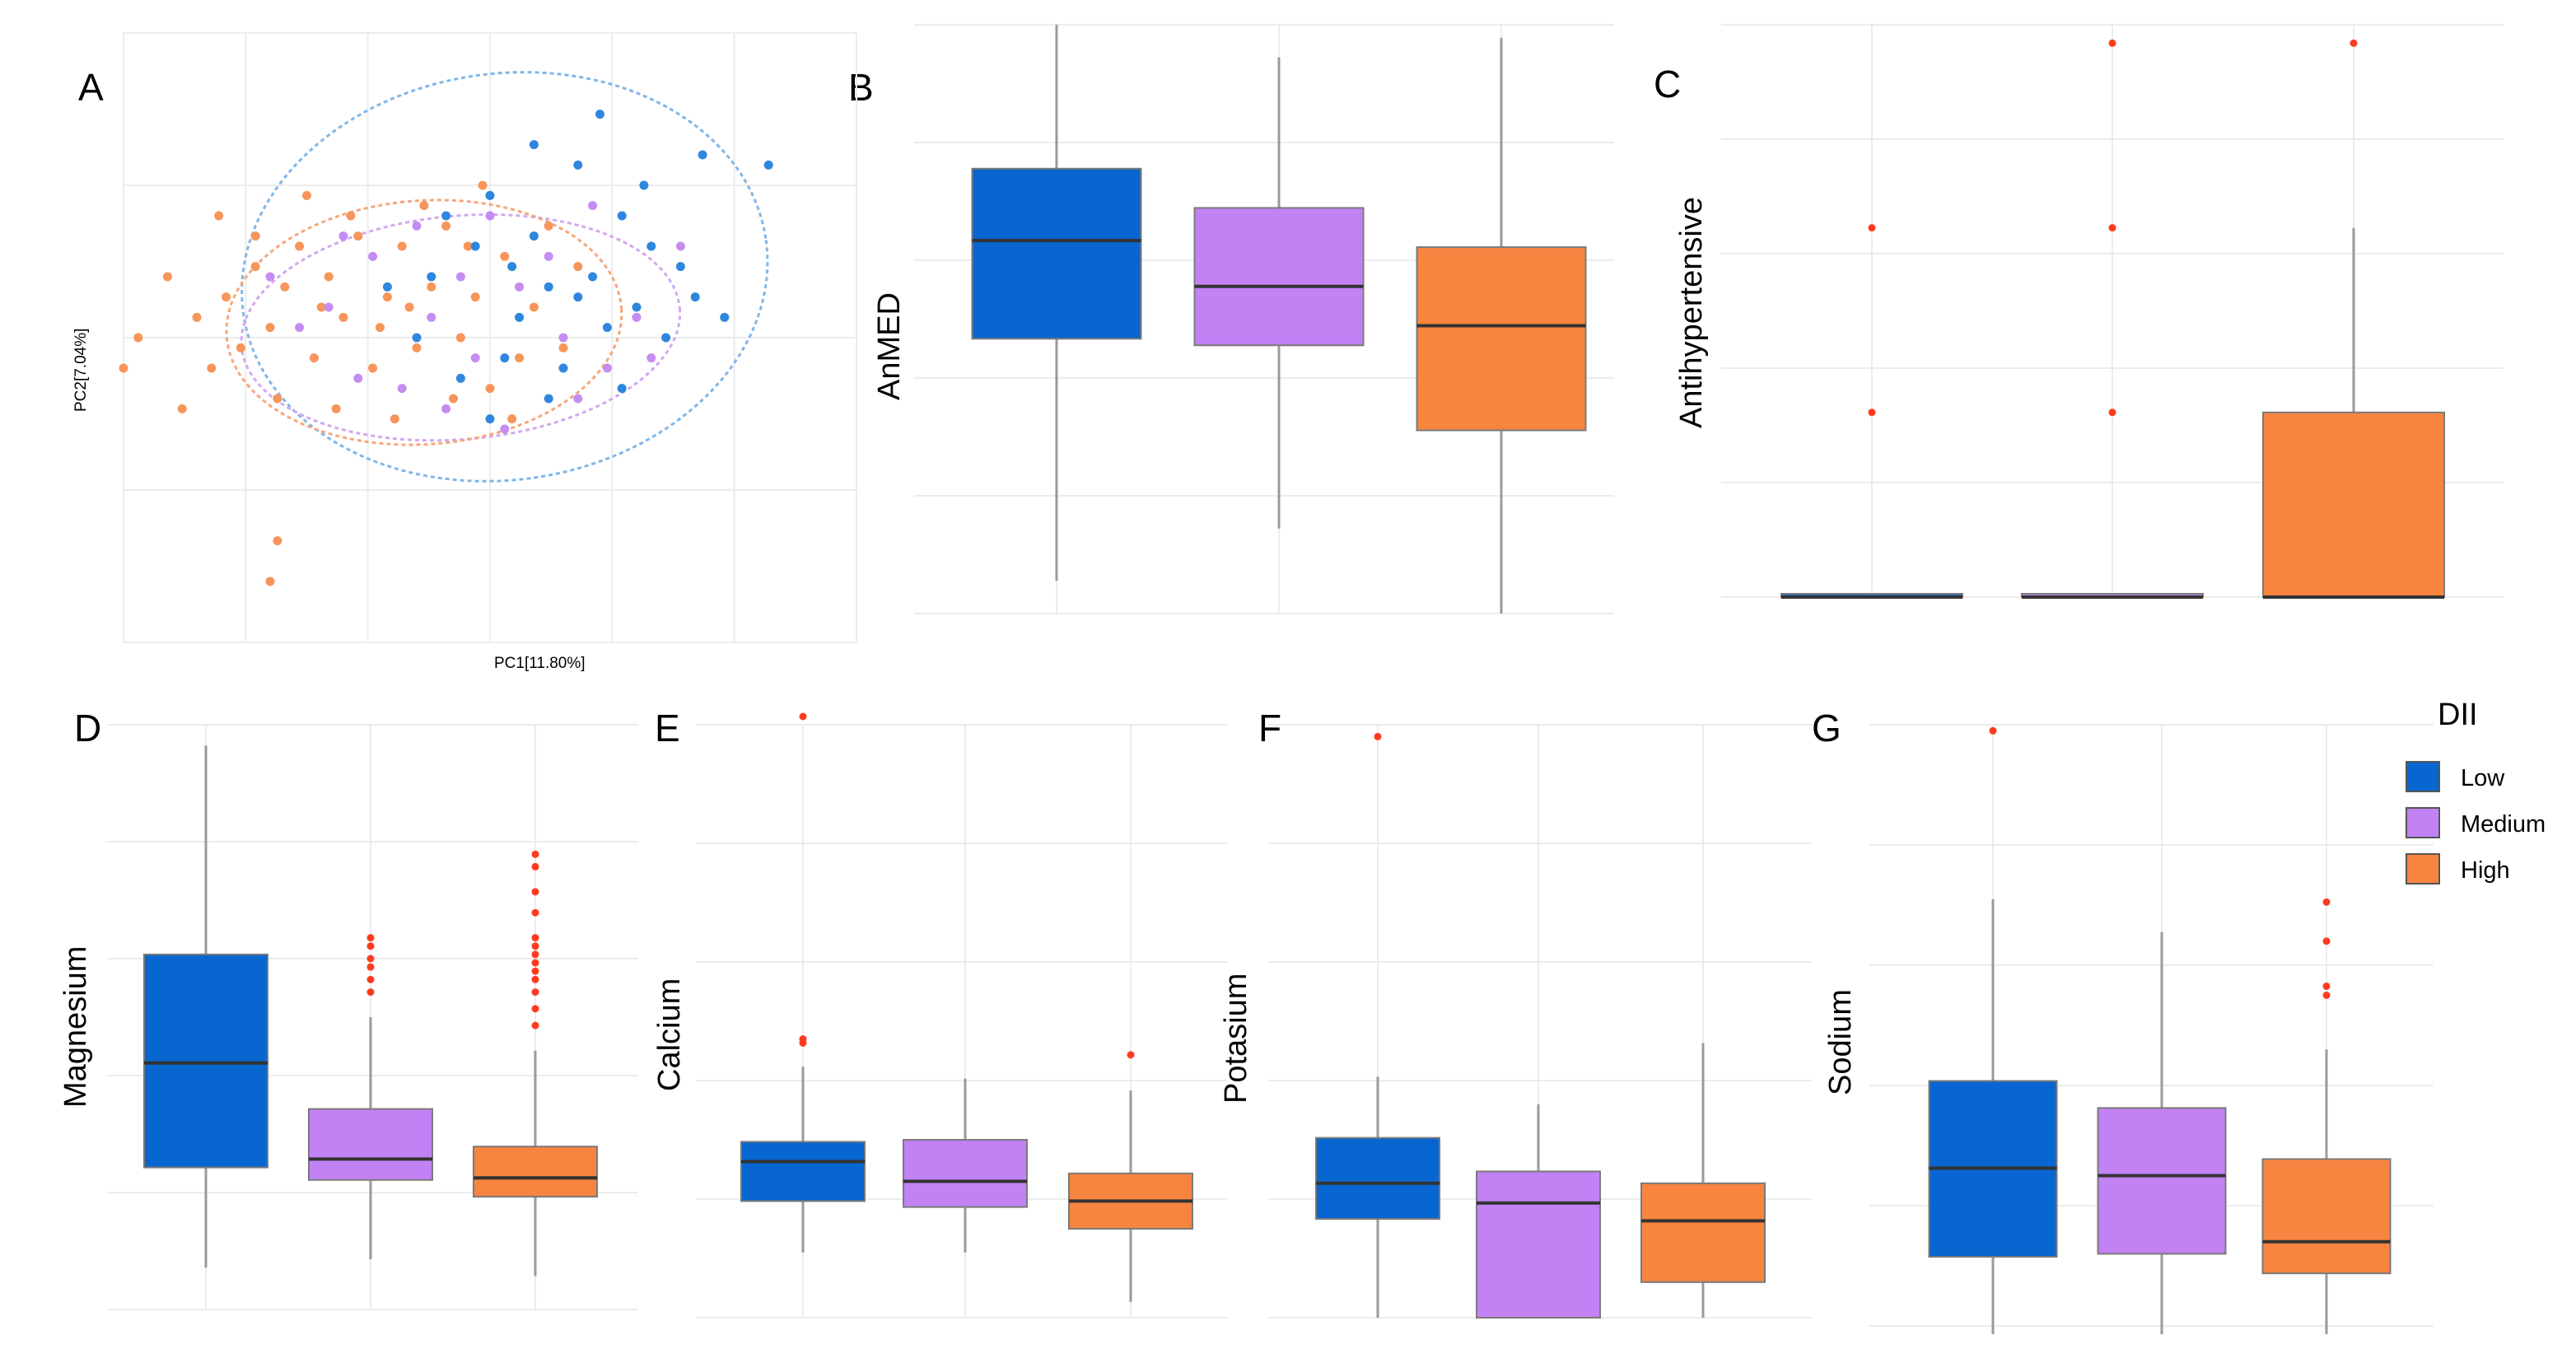 The height and width of the screenshot is (1363, 2576). What do you see at coordinates (803, 1171) in the screenshot?
I see `calcium-box-low` at bounding box center [803, 1171].